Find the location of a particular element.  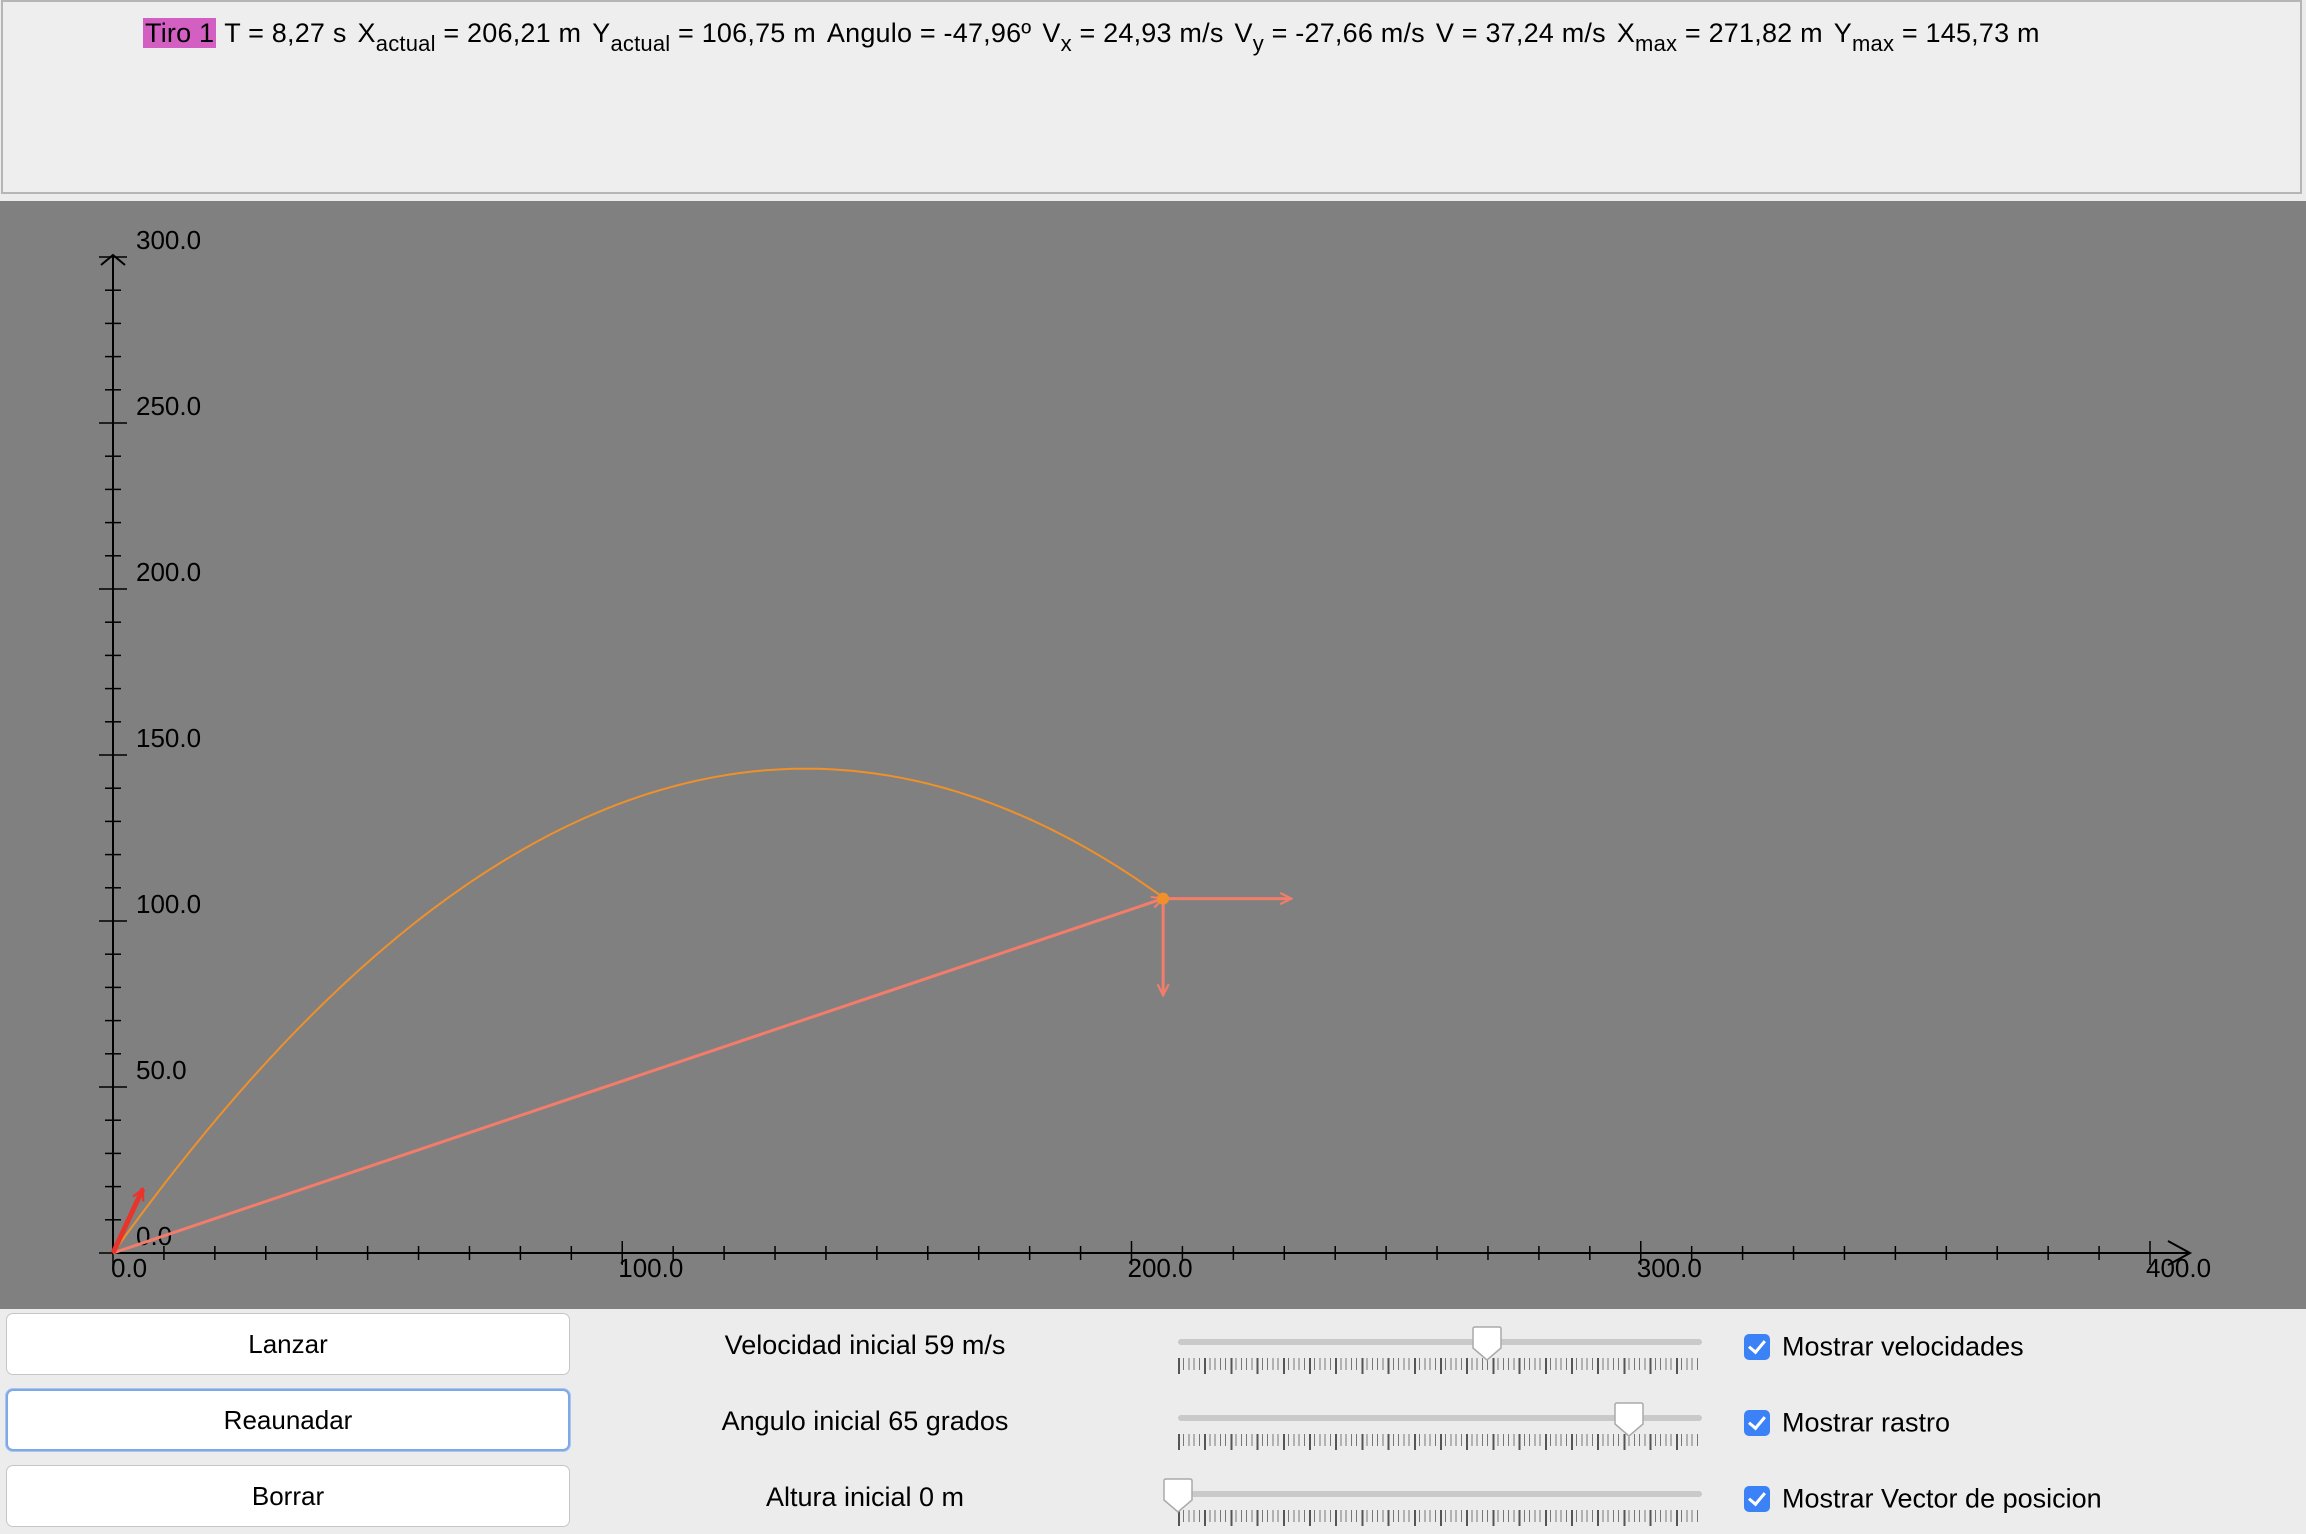

y-tick-label: 150.0 is located at coordinates (168, 738).